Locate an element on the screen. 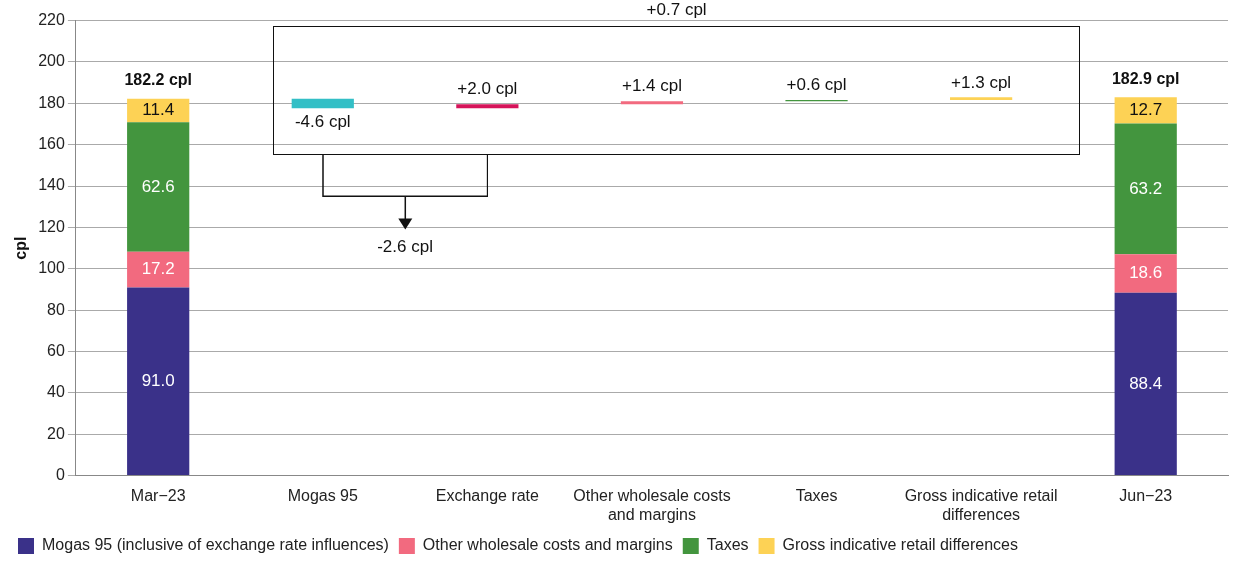 The height and width of the screenshot is (572, 1244). legend-label: Mogas 95 (inclusive of exchange rate influences) is located at coordinates (215, 545).